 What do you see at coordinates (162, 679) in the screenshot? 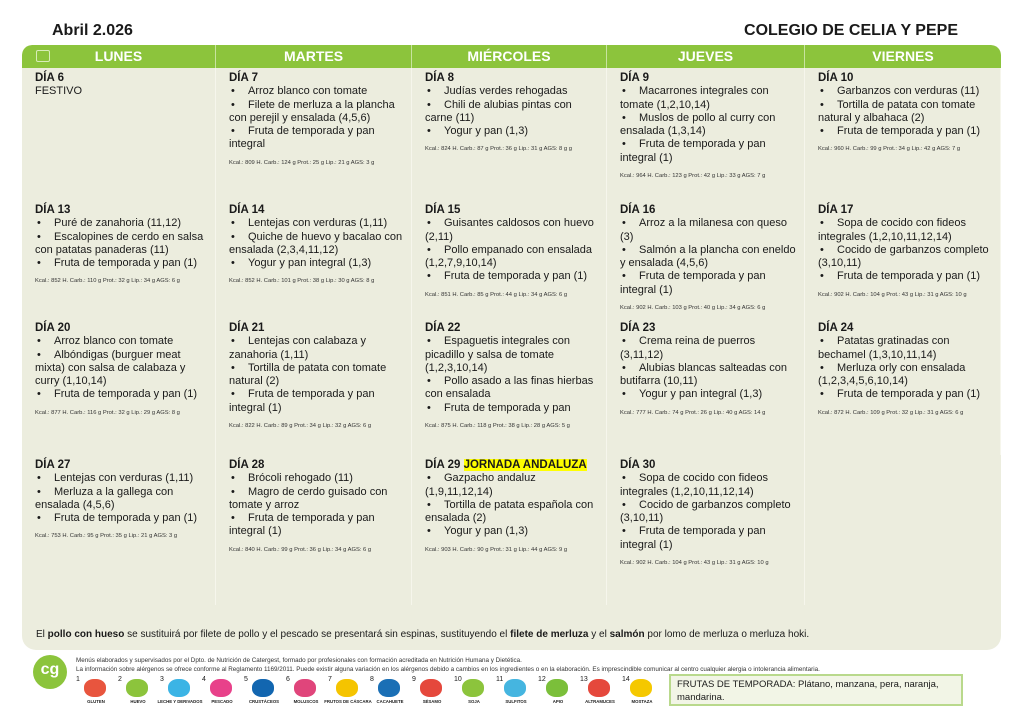
I see `allergen-number: 3` at bounding box center [162, 679].